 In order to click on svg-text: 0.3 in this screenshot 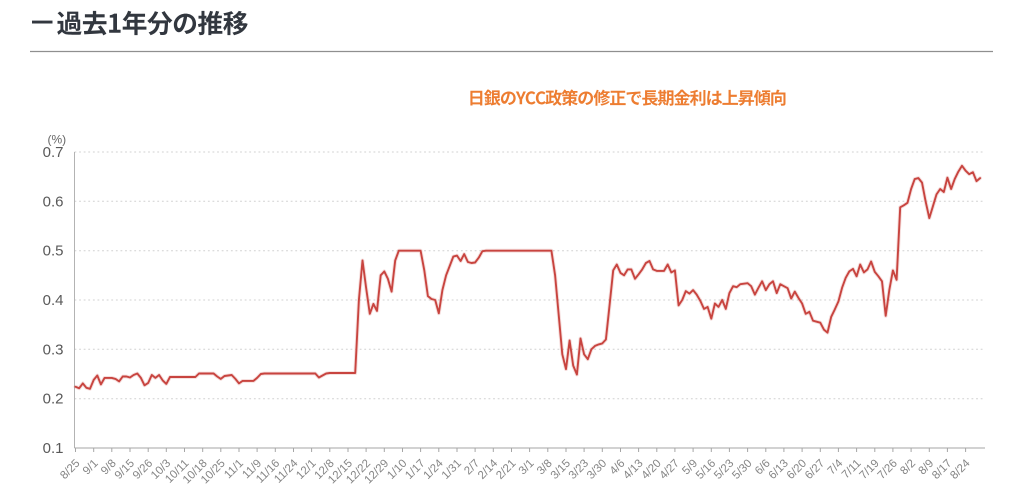, I will do `click(53, 349)`.